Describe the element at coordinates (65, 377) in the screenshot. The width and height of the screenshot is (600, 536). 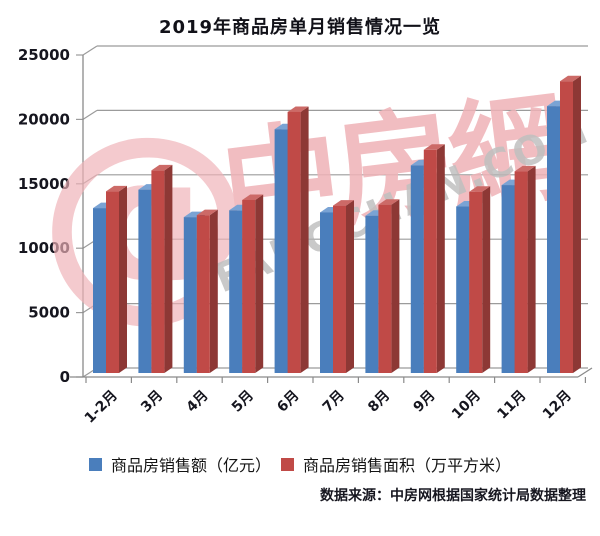
I see `y-axis-label: 0` at that location.